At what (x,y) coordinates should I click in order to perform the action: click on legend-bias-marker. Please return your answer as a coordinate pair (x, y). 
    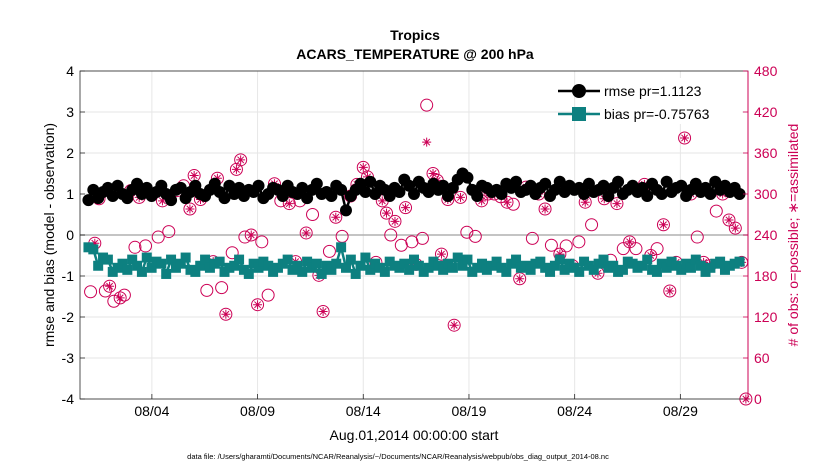
    Looking at the image, I should click on (579, 114).